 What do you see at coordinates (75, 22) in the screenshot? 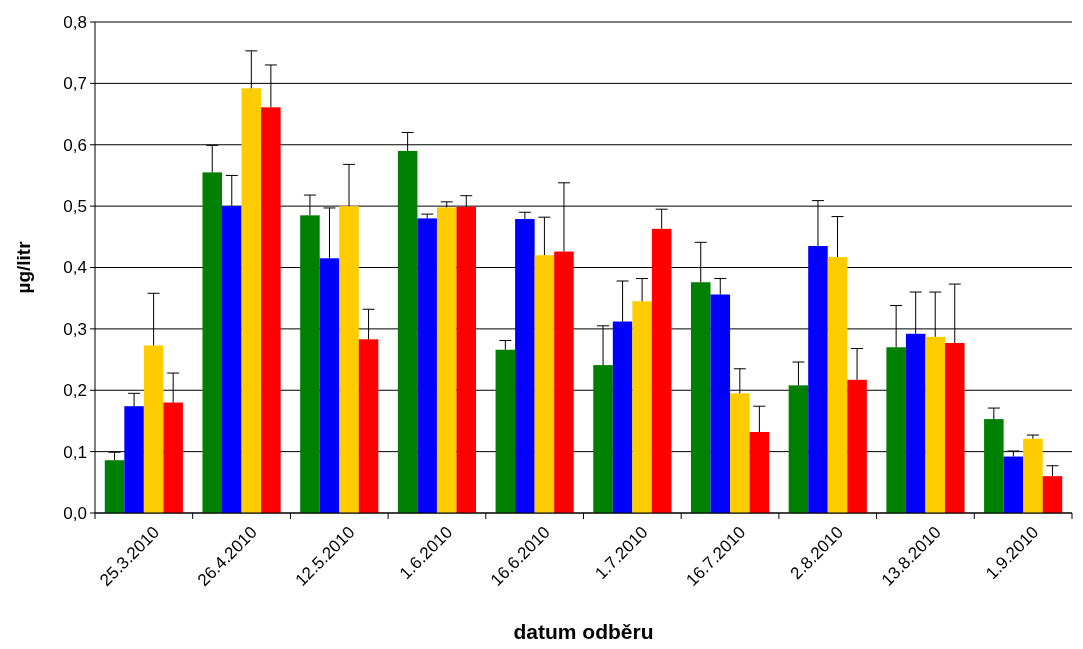
I see `y-tick-label: 0,8` at bounding box center [75, 22].